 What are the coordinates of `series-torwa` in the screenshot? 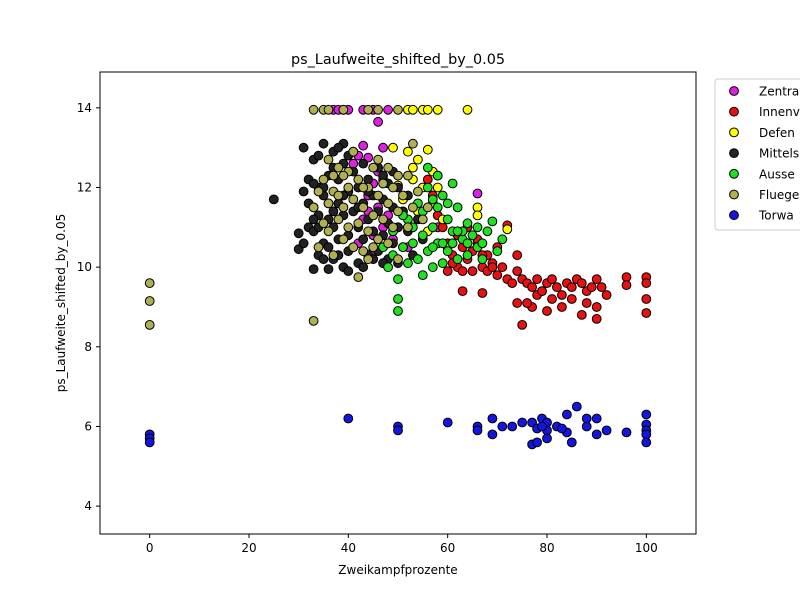 It's located at (398, 425).